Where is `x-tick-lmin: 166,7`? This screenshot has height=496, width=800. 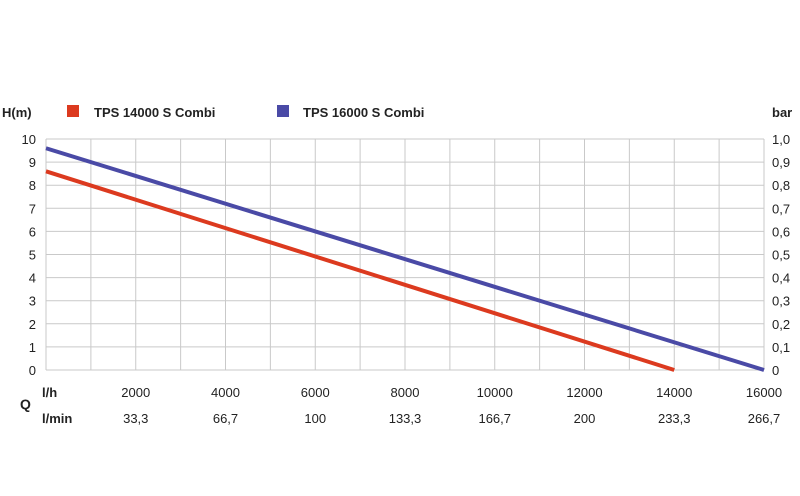
x-tick-lmin: 166,7 is located at coordinates (494, 418).